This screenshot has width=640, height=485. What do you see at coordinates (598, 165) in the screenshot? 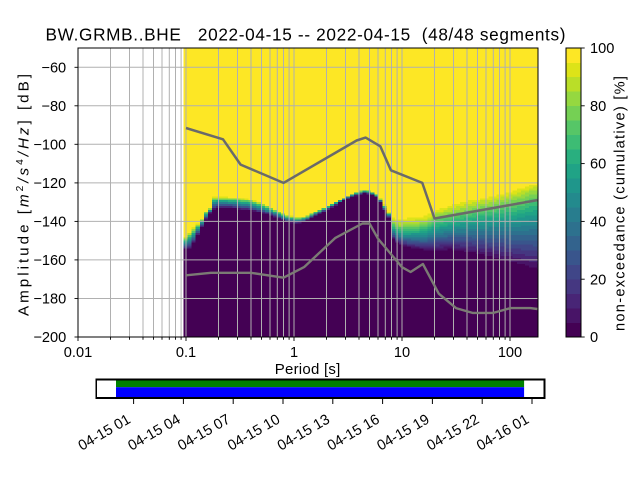
I see `svg-text: 60` at bounding box center [598, 165].